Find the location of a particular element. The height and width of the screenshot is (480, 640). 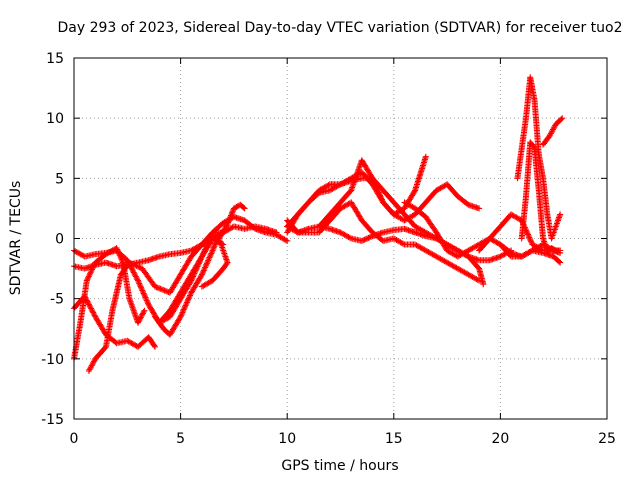

y-tick-label: -10 is located at coordinates (52, 360).